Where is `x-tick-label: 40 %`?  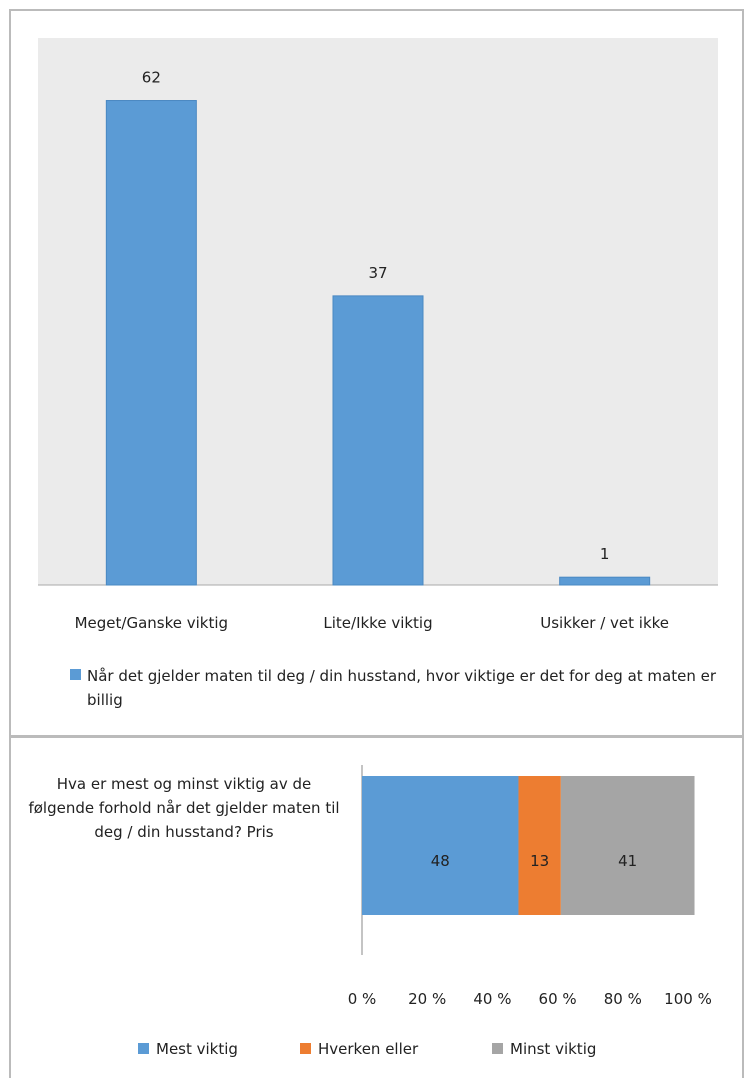
x-tick-label: 40 % is located at coordinates (492, 999).